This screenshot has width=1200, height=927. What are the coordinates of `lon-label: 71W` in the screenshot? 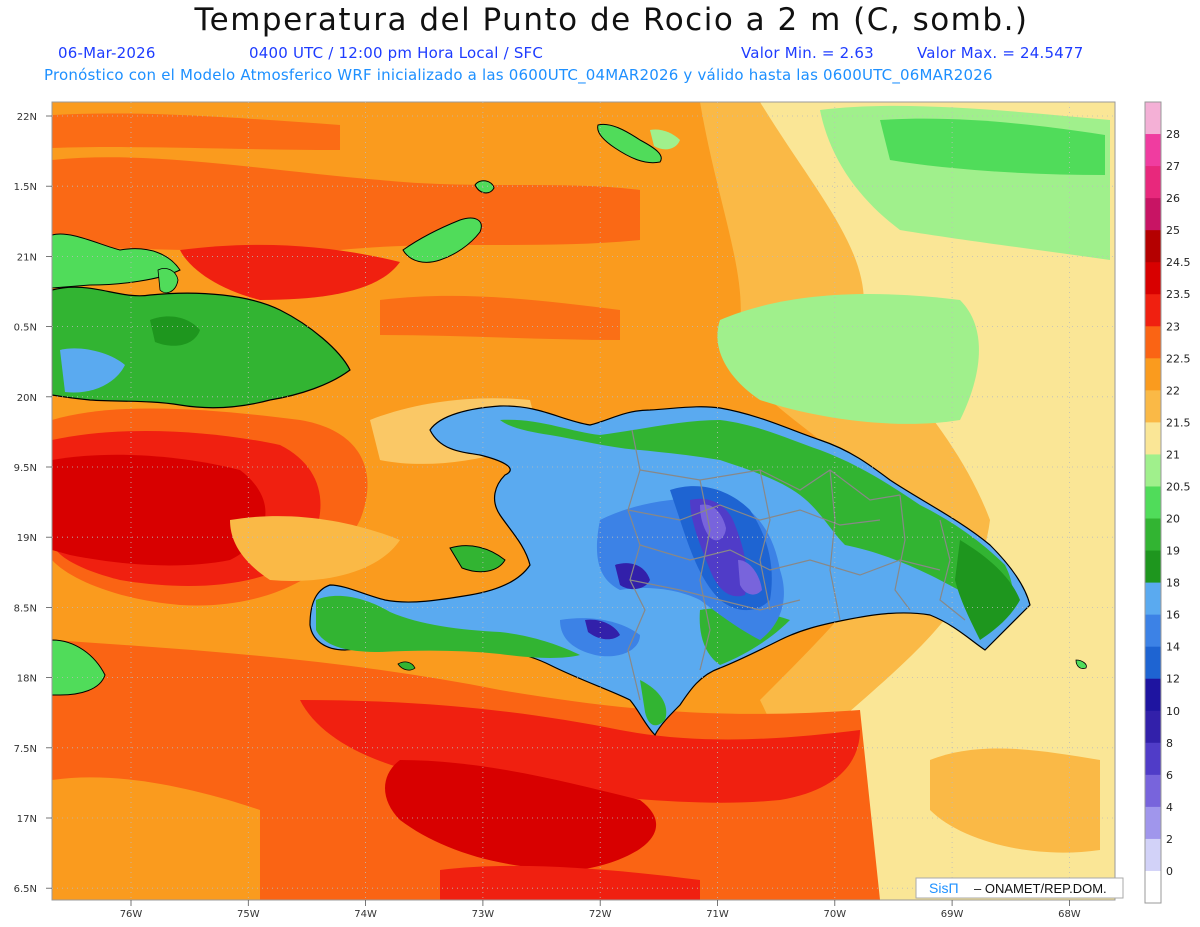 It's located at (717, 914).